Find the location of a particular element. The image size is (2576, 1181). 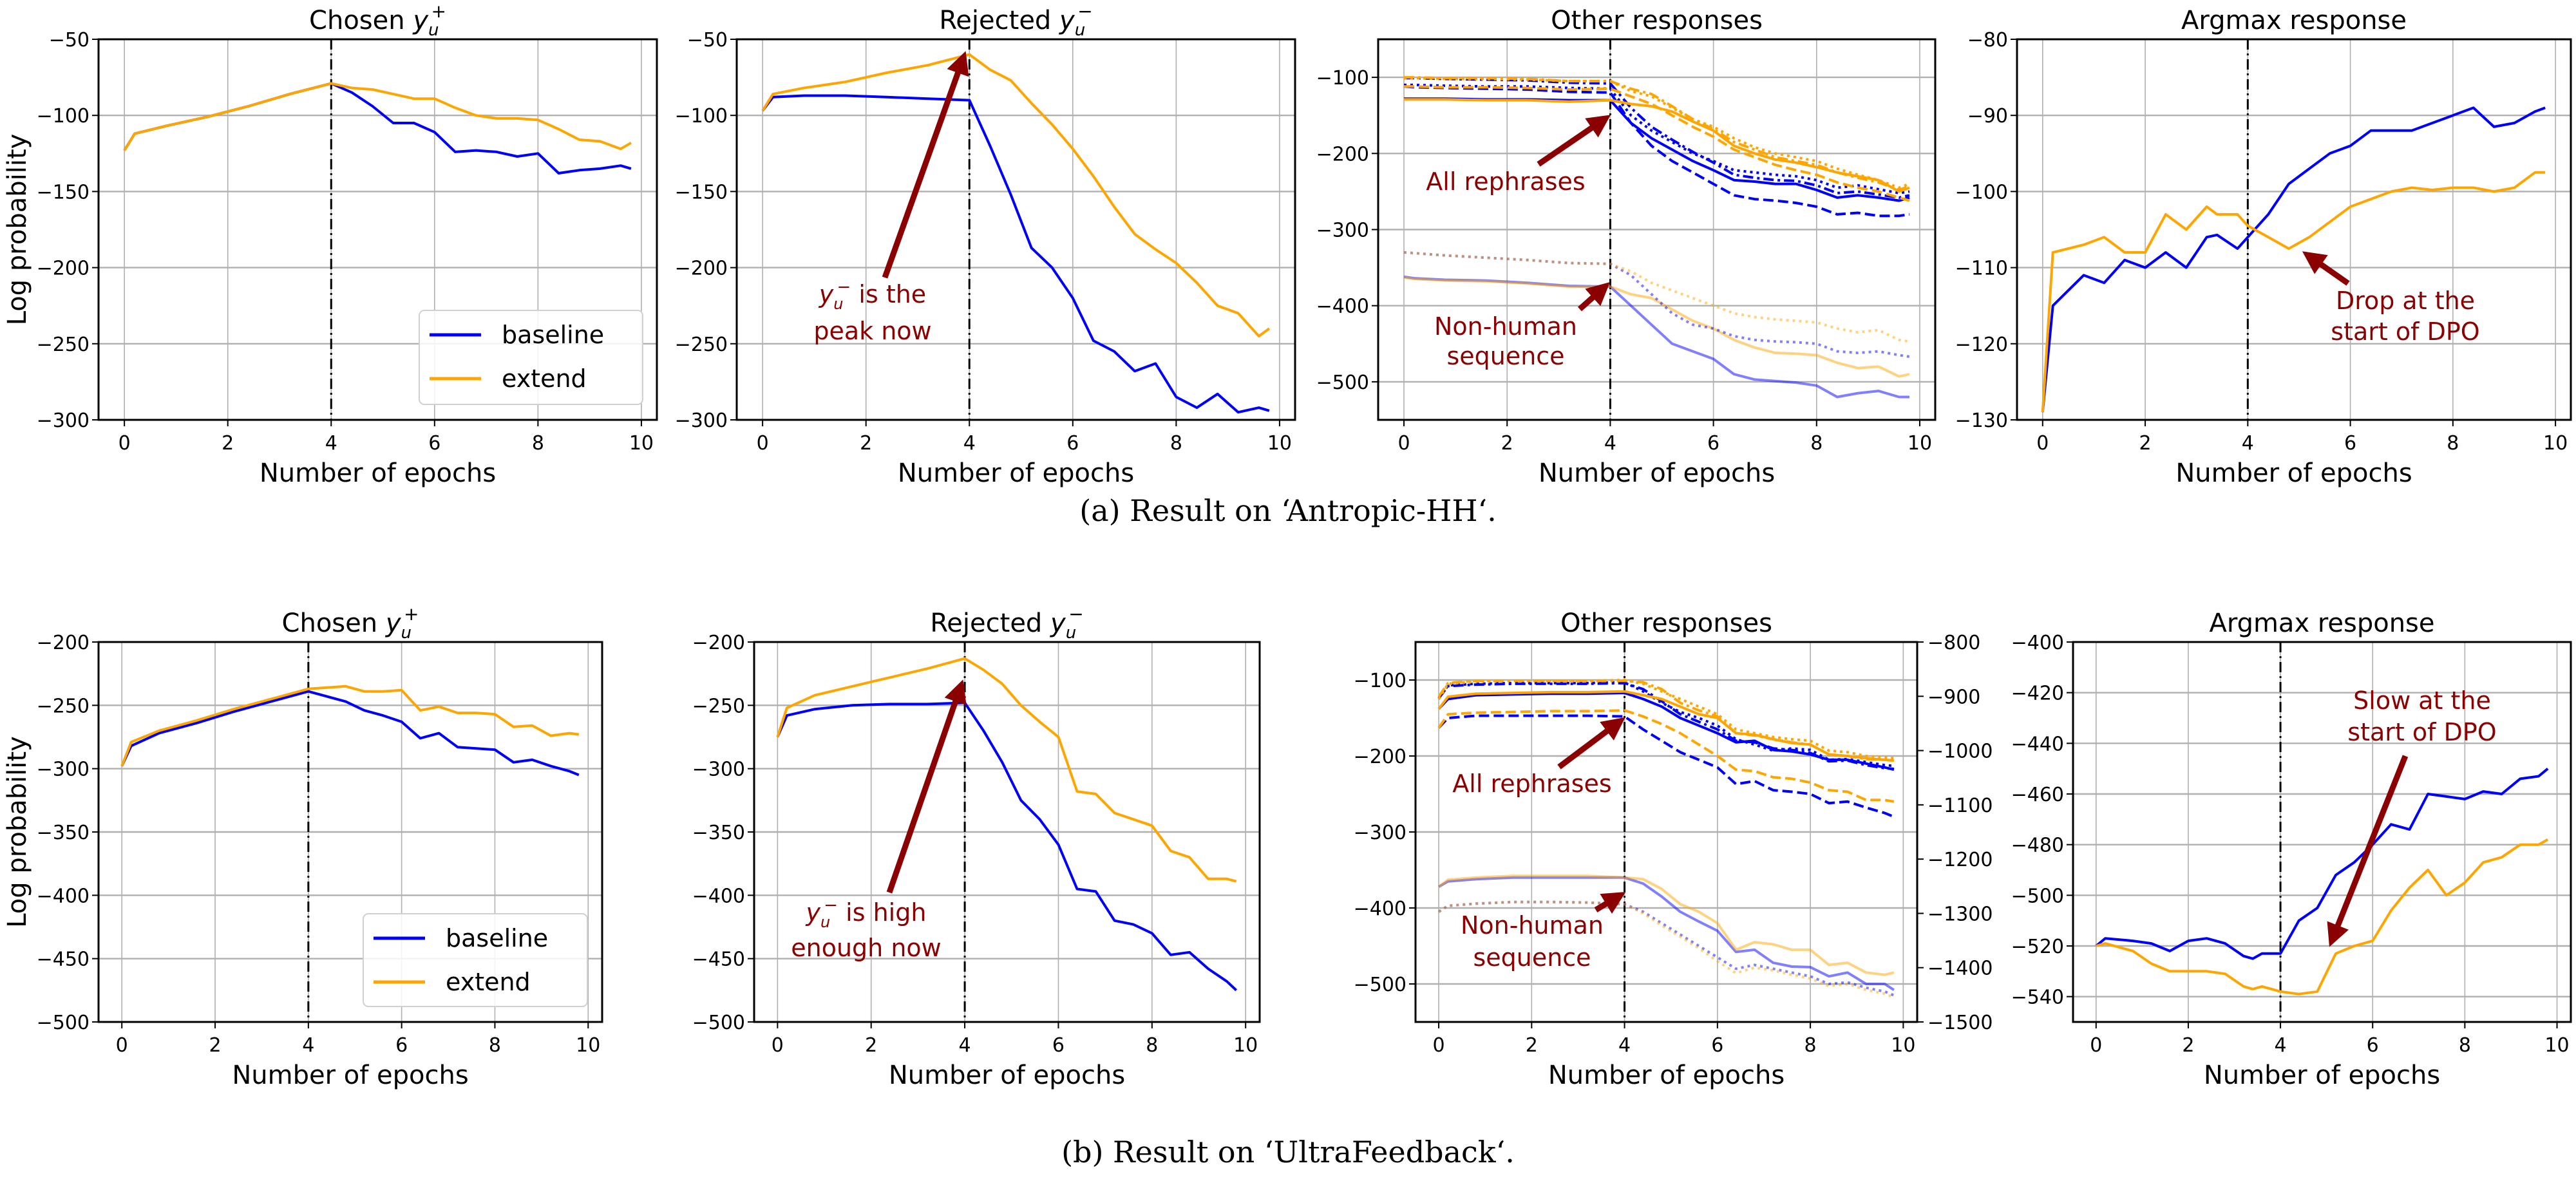

legend: baseline extend is located at coordinates (531, 357).